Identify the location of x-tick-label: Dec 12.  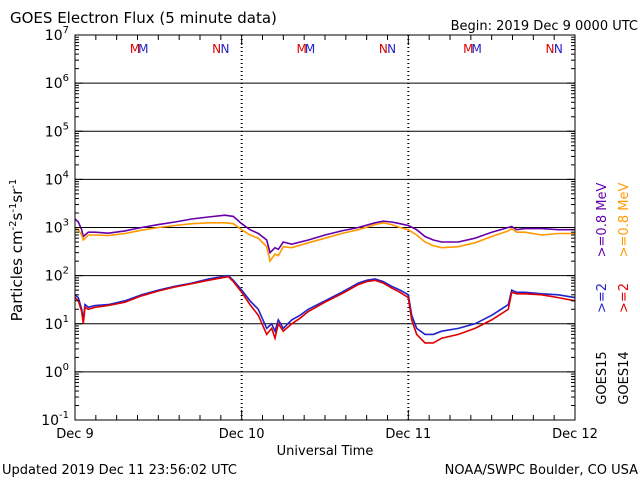
(575, 434).